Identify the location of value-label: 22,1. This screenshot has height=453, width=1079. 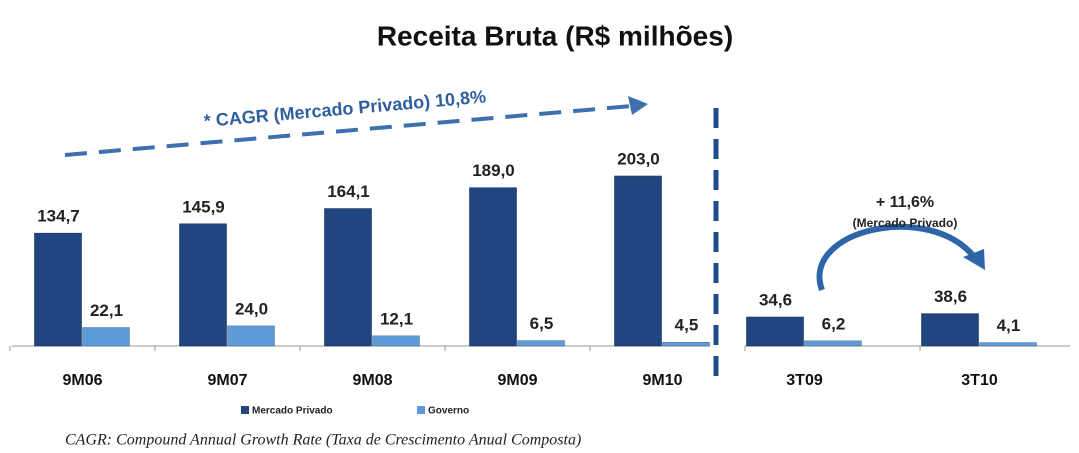
(106, 310).